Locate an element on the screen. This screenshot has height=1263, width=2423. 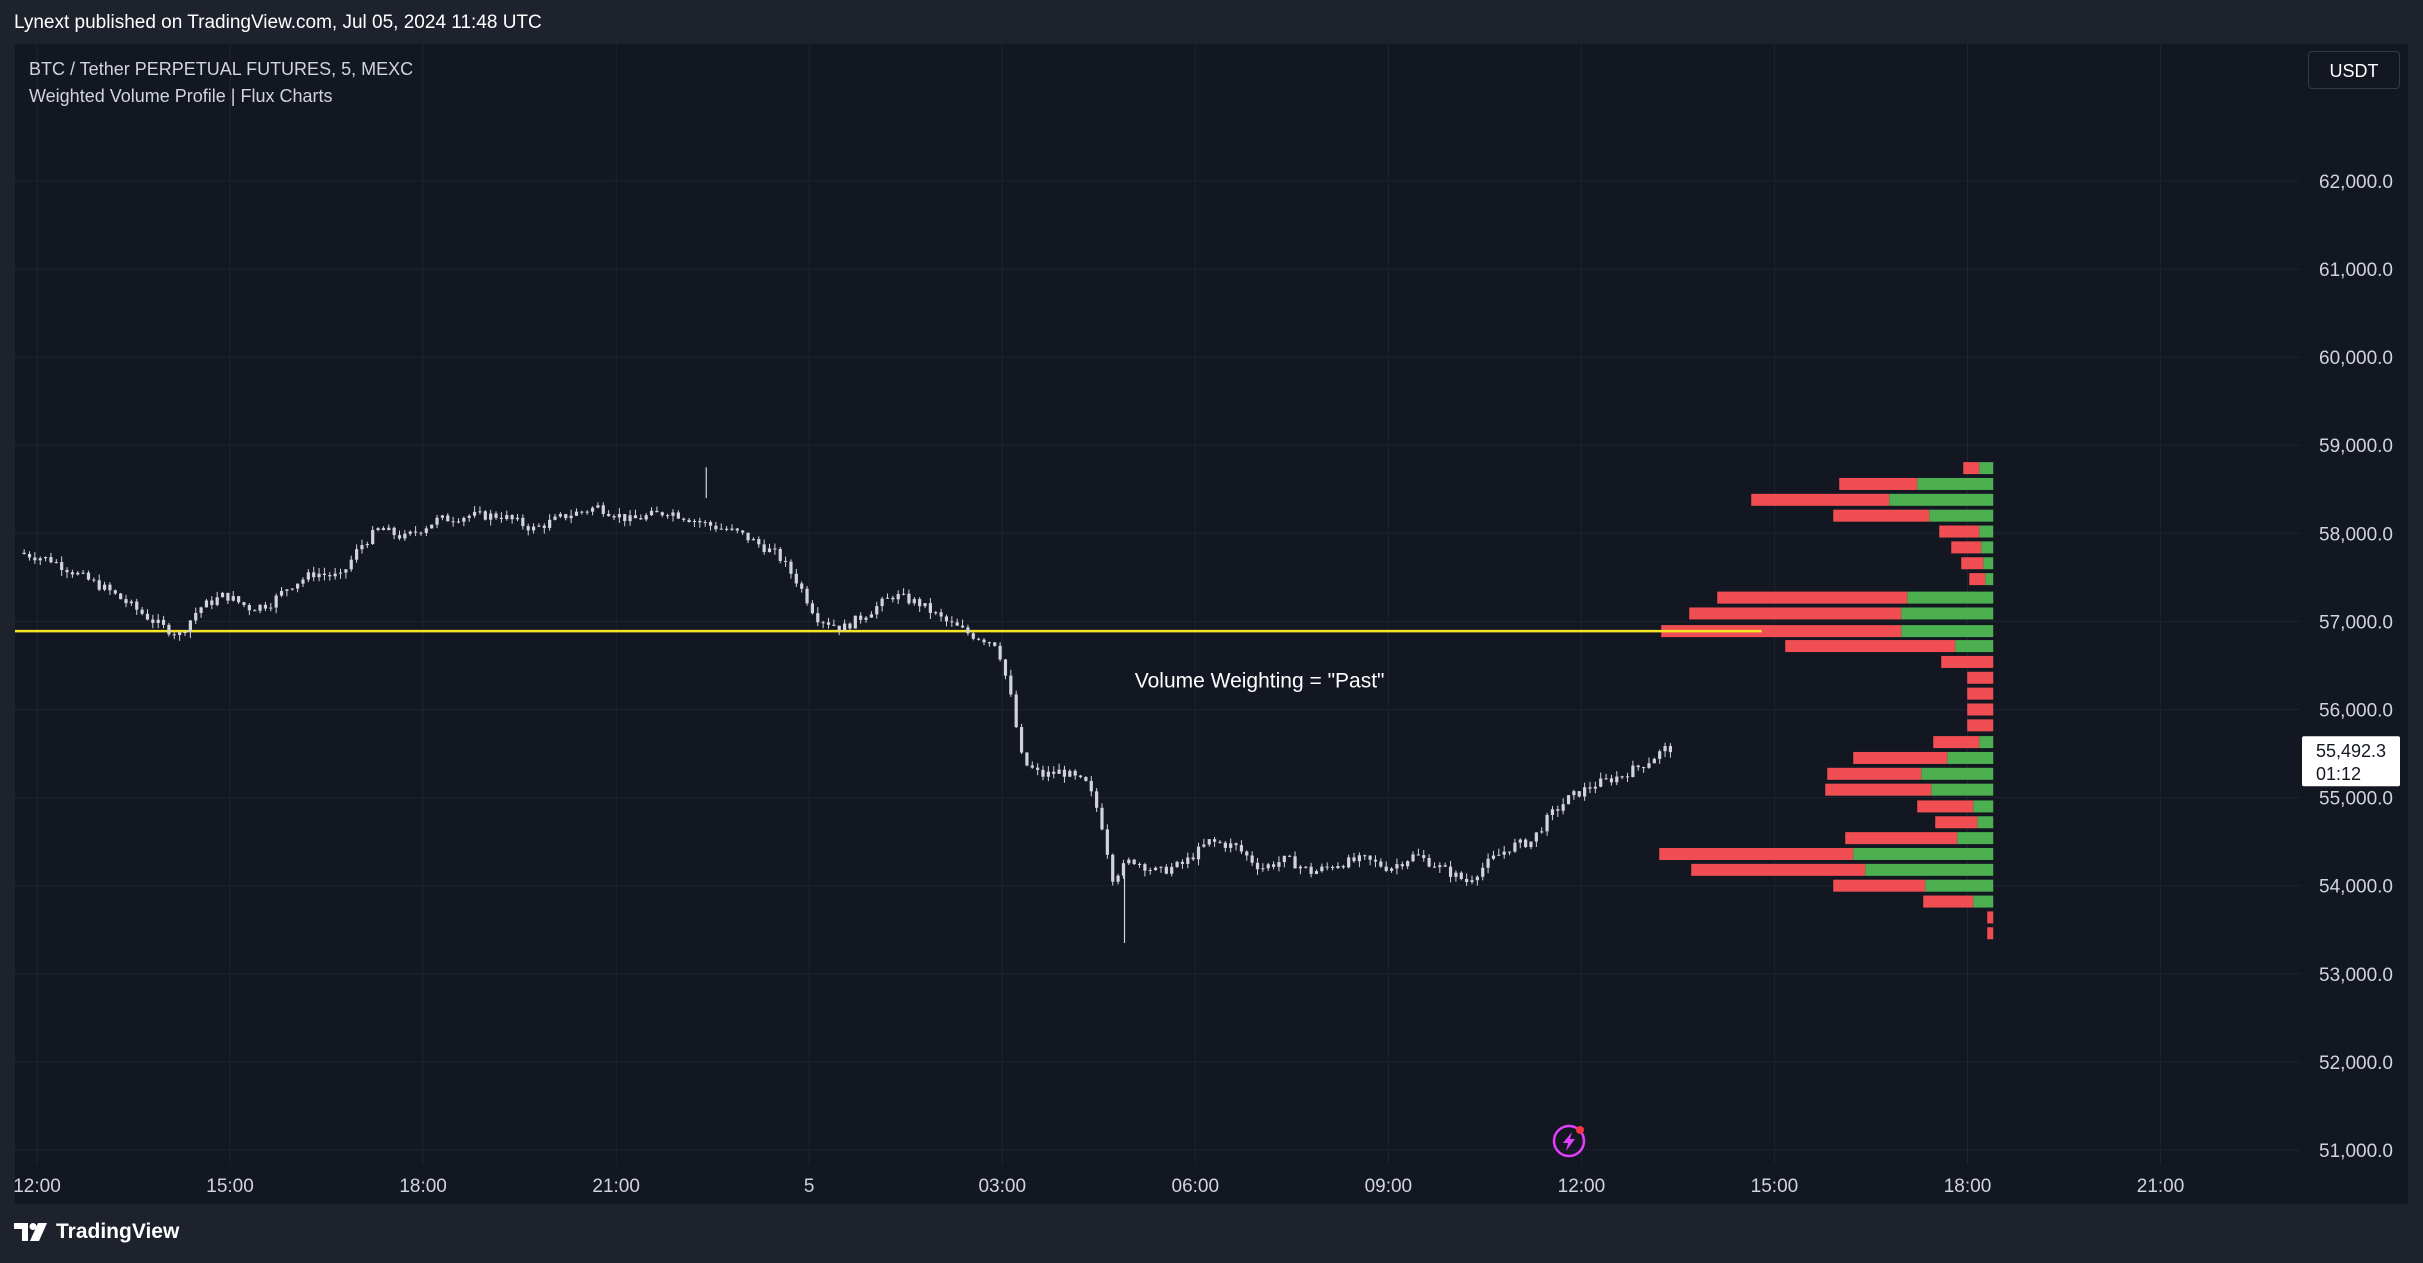
time-tick-label: 06:00 is located at coordinates (1196, 1186).